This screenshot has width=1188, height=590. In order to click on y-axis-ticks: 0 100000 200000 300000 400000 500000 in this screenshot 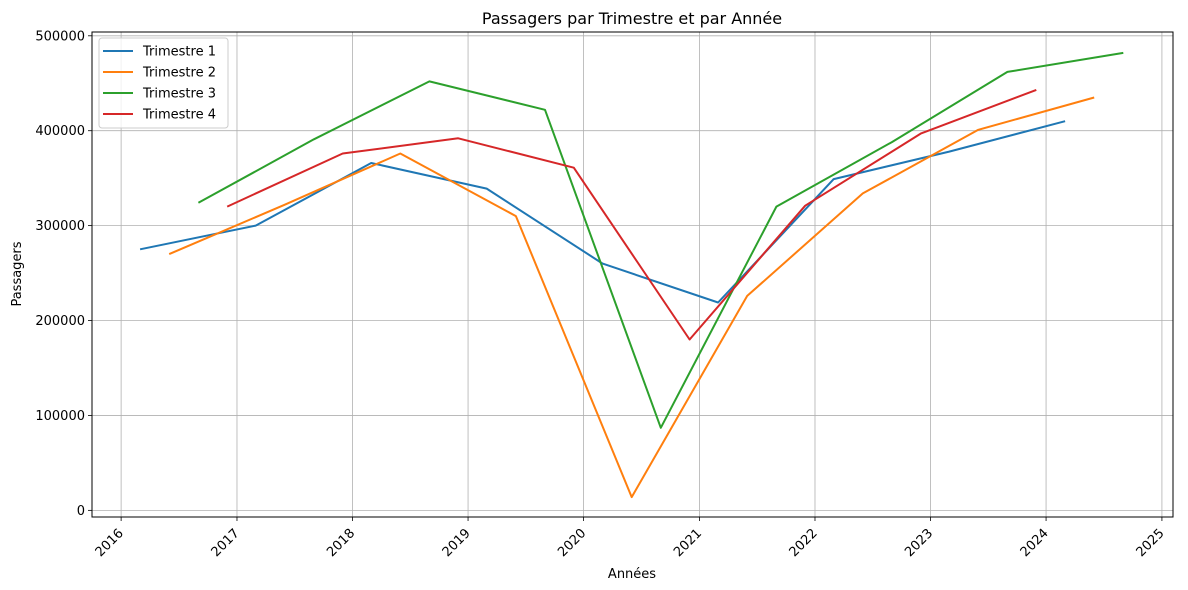, I will do `click(63, 274)`.